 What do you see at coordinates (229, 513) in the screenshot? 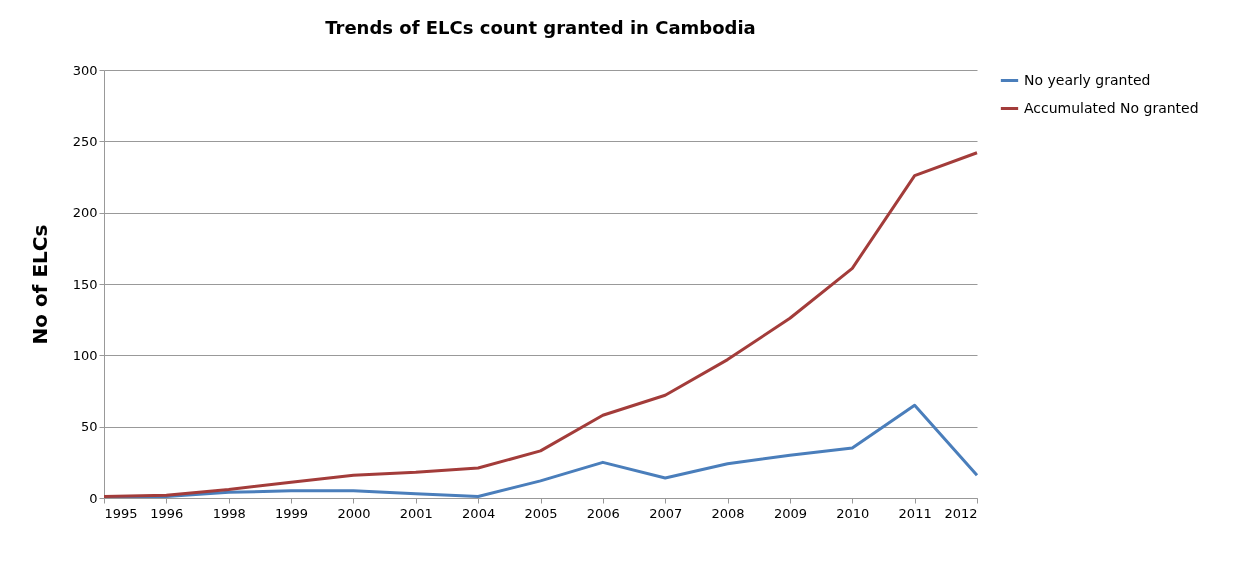
I see `x-tick-label: 1998` at bounding box center [229, 513].